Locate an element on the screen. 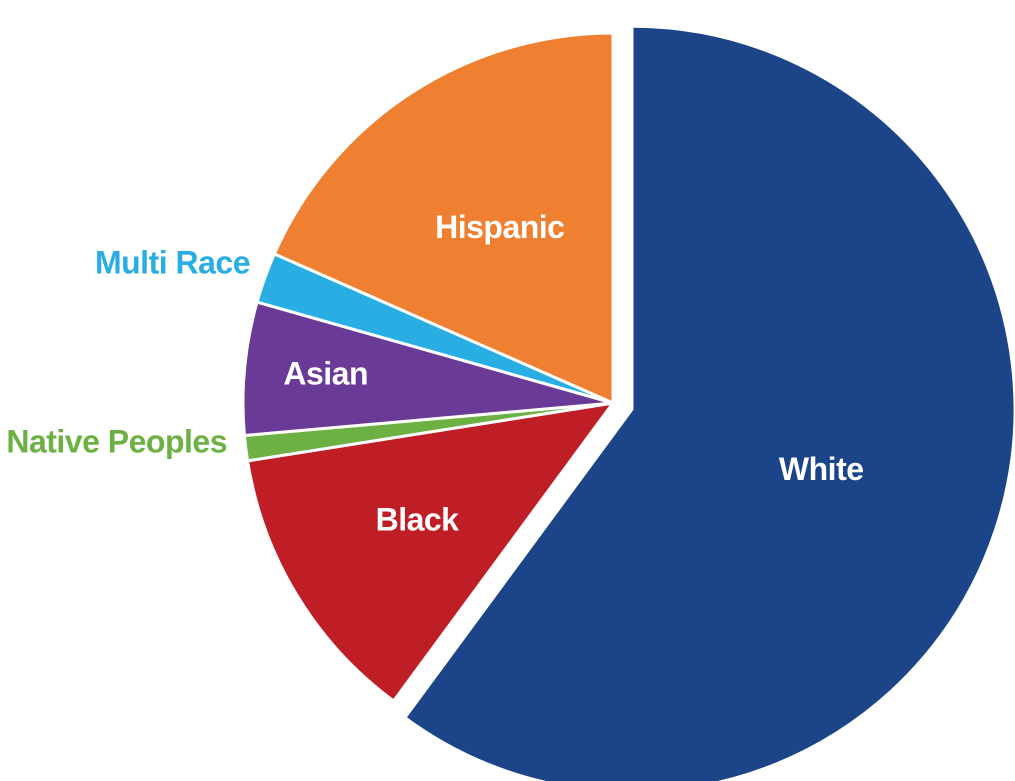 Image resolution: width=1015 pixels, height=781 pixels. pie-slice-black is located at coordinates (430, 552).